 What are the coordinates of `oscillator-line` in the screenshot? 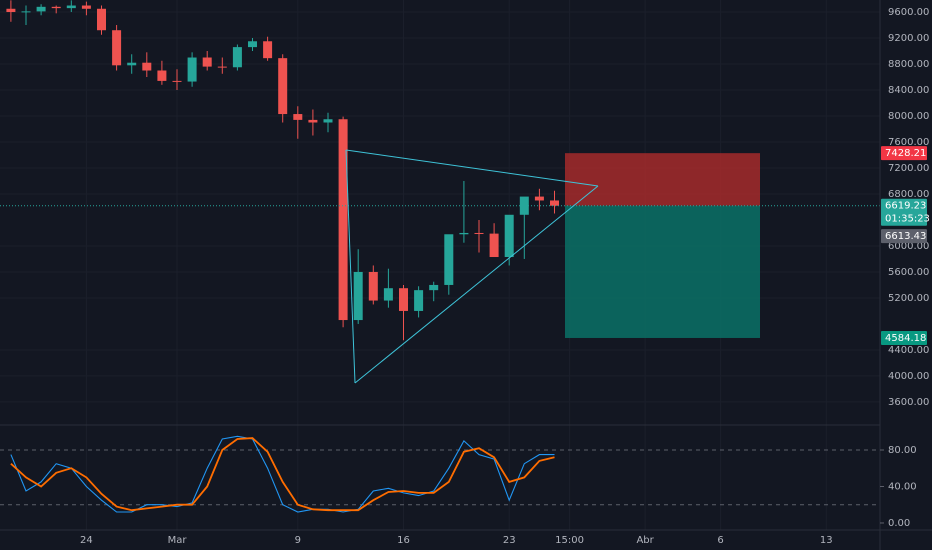 It's located at (282, 474).